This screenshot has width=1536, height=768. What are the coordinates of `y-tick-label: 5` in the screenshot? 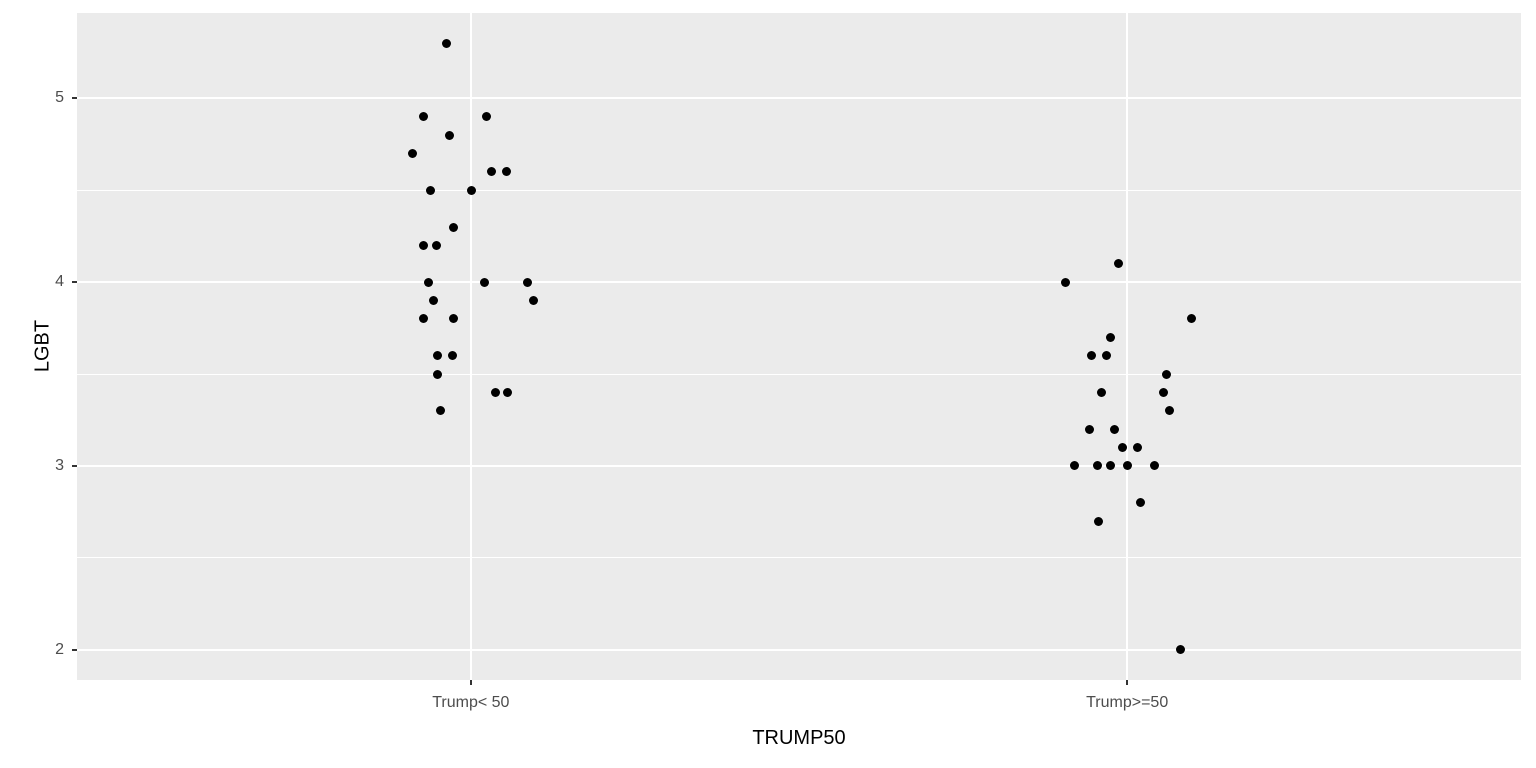 It's located at (59, 98).